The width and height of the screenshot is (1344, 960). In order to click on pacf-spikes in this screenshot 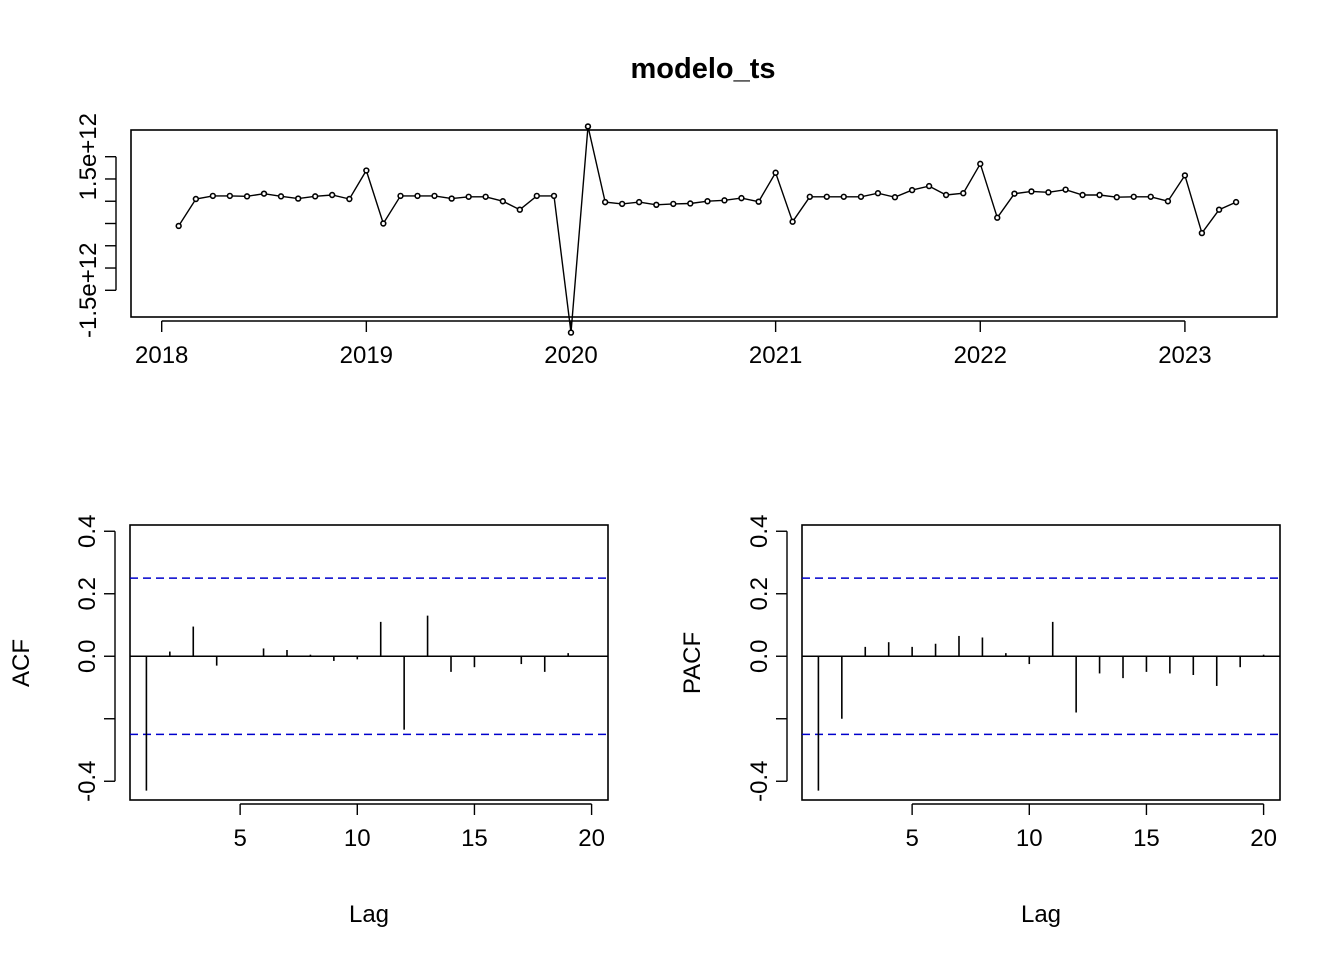, I will do `click(1041, 684)`.